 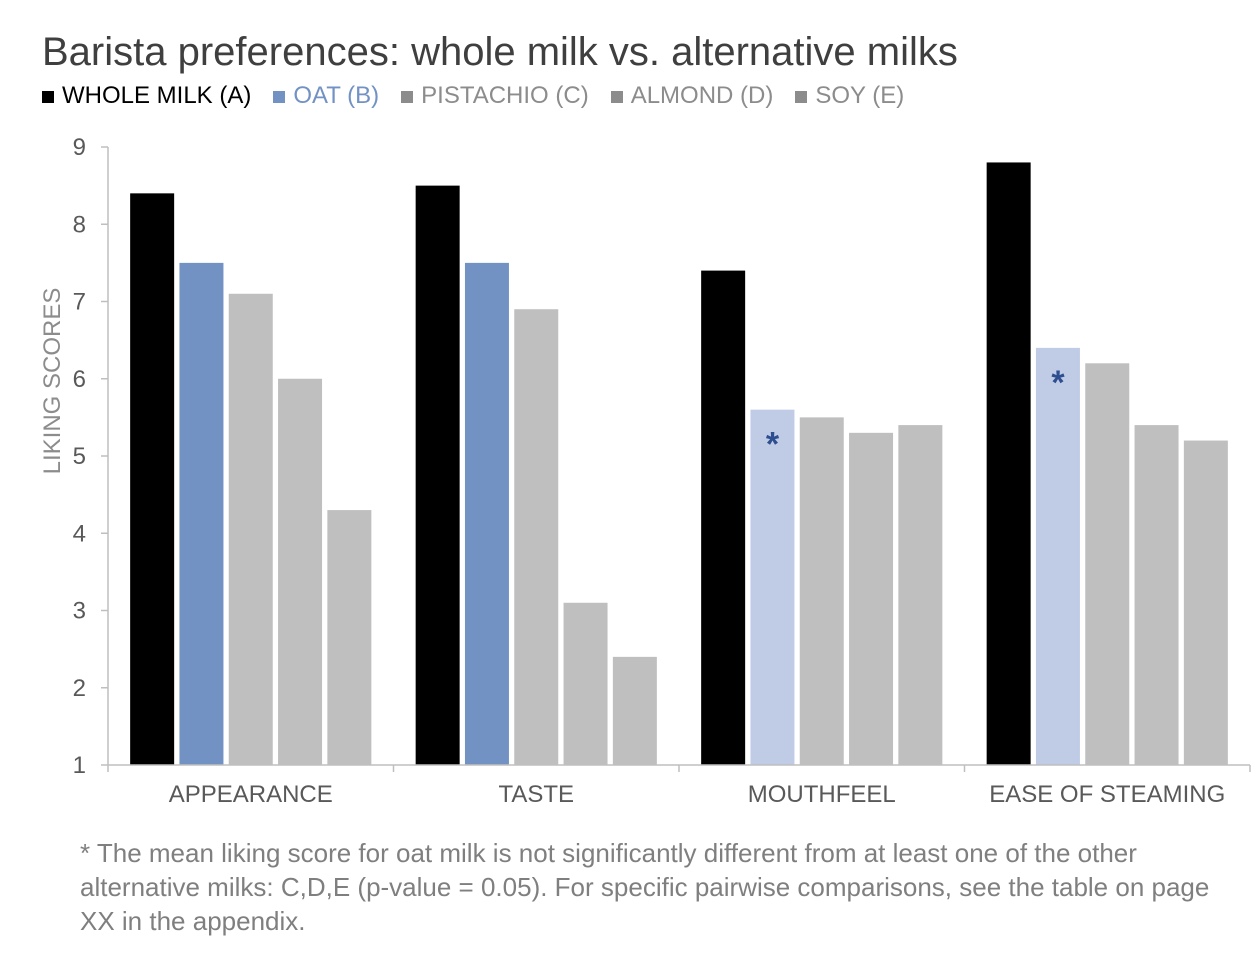 I want to click on legend-label: SOY (E), so click(x=860, y=95).